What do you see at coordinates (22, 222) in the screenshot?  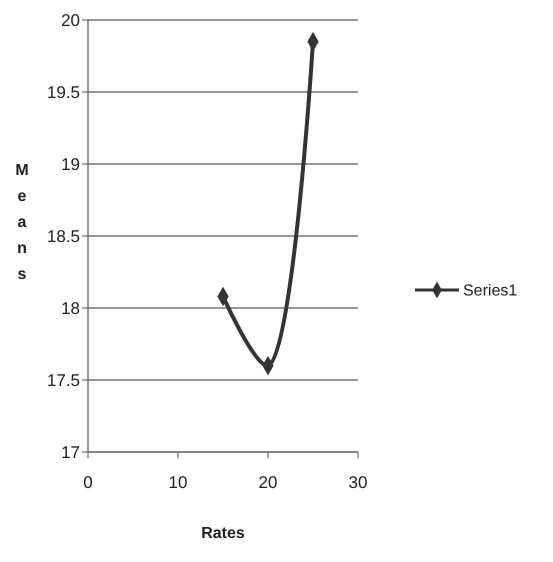 I see `y-axis-title: Means` at bounding box center [22, 222].